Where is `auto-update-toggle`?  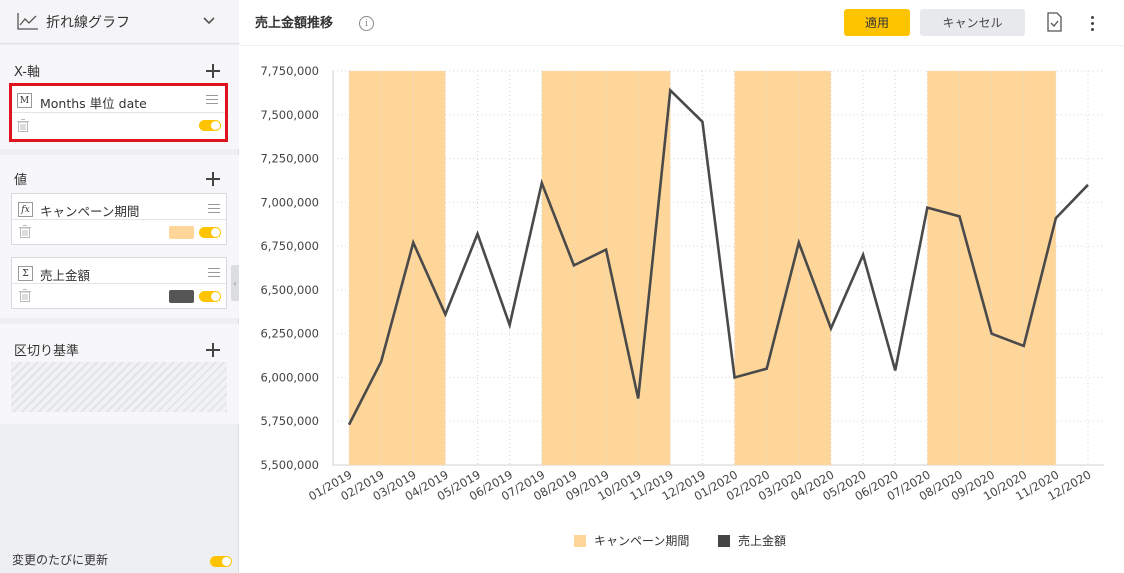
auto-update-toggle is located at coordinates (221, 561).